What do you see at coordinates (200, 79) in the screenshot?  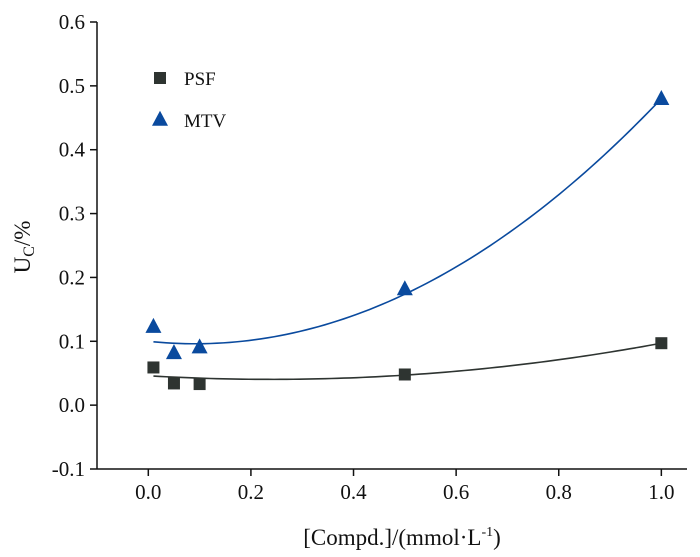 I see `legend-label-psf: PSF` at bounding box center [200, 79].